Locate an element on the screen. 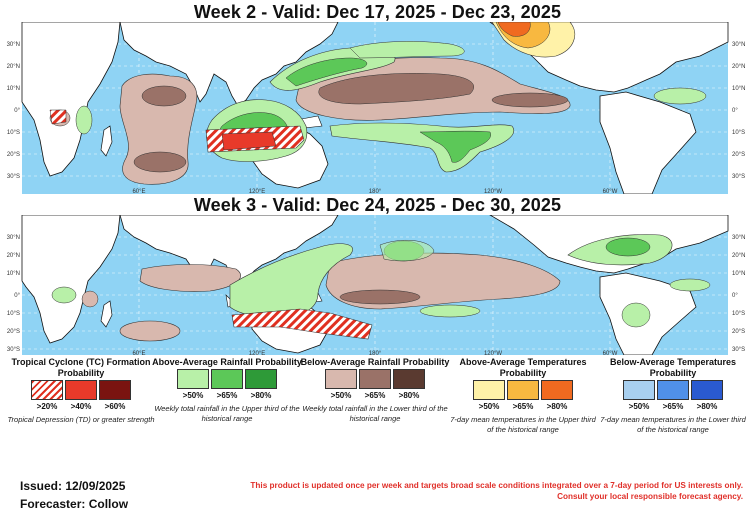 The height and width of the screenshot is (518, 755). above-rain-caribbean-core is located at coordinates (628, 247).